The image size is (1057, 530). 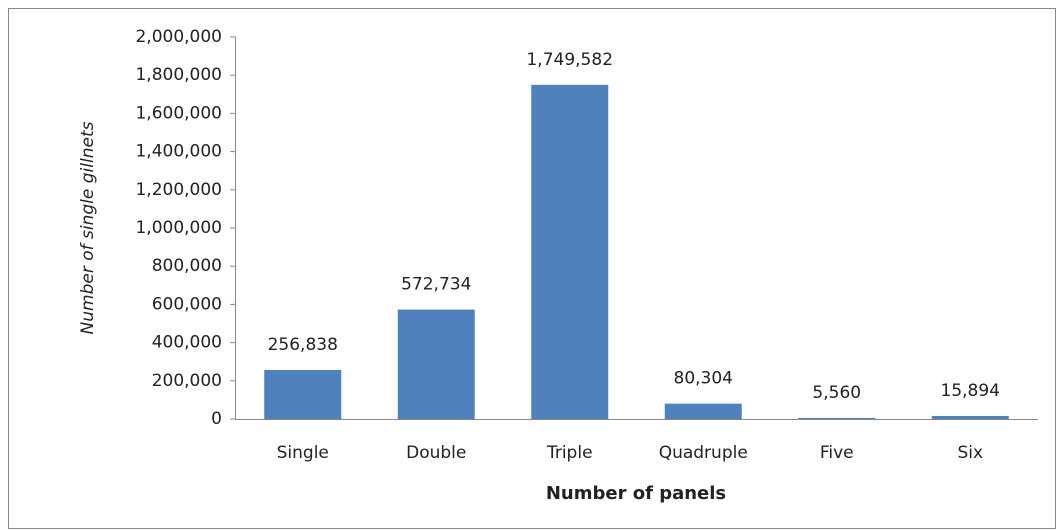 I want to click on y-tick-label: 200,000, so click(x=187, y=381).